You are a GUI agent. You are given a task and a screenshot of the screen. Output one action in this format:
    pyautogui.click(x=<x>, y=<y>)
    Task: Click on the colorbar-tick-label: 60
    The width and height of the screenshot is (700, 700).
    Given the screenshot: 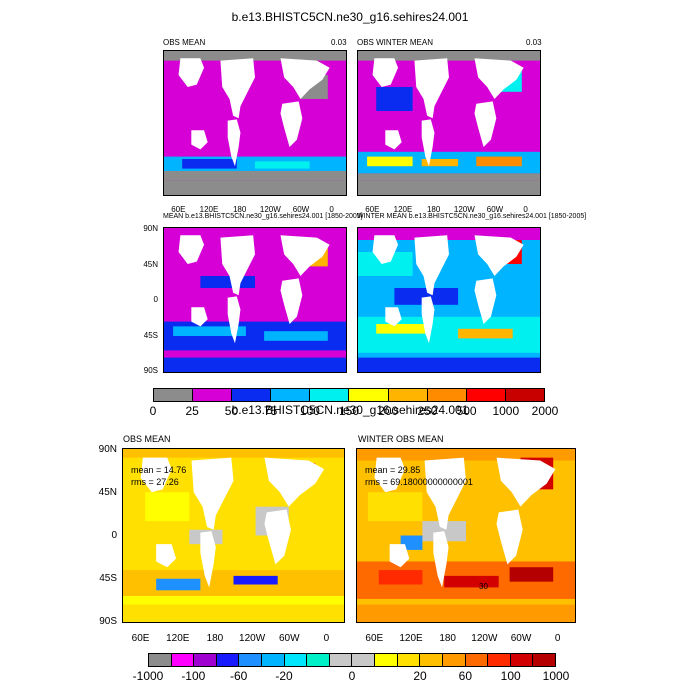 What is the action you would take?
    pyautogui.click(x=465, y=676)
    